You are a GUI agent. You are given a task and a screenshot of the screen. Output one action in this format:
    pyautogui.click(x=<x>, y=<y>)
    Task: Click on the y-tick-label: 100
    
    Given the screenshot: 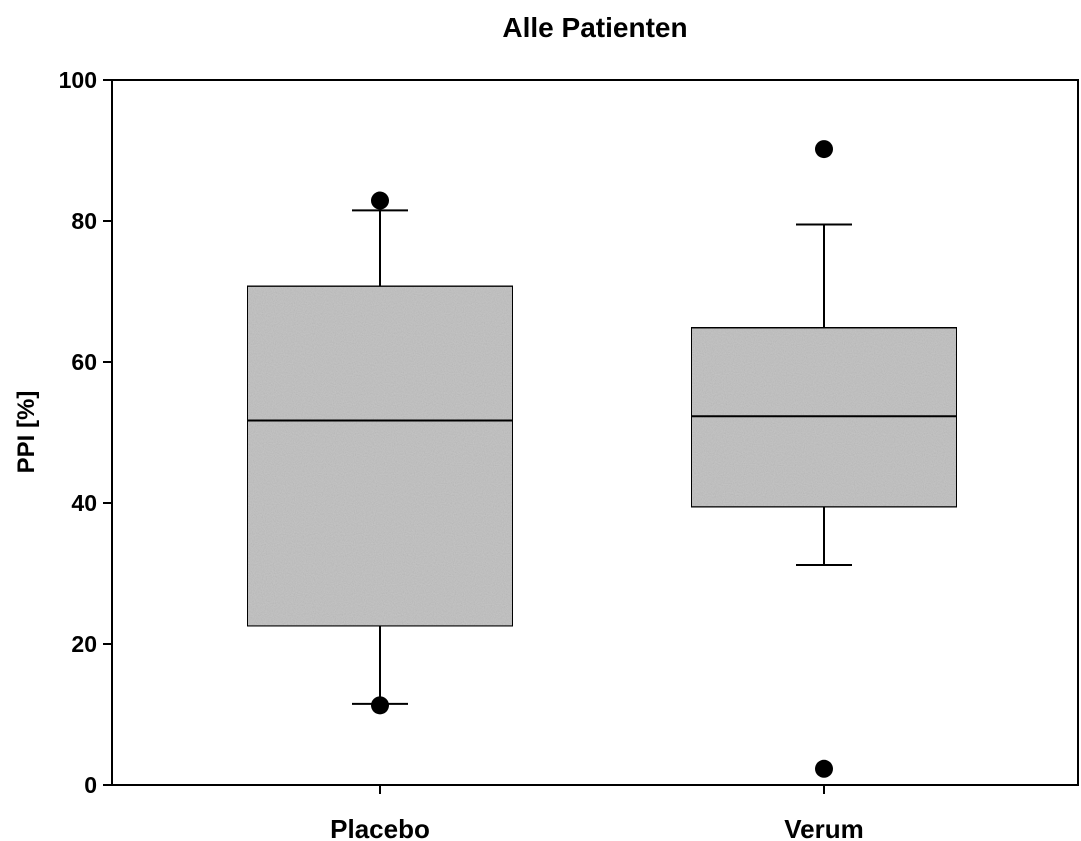 What is the action you would take?
    pyautogui.click(x=78, y=80)
    